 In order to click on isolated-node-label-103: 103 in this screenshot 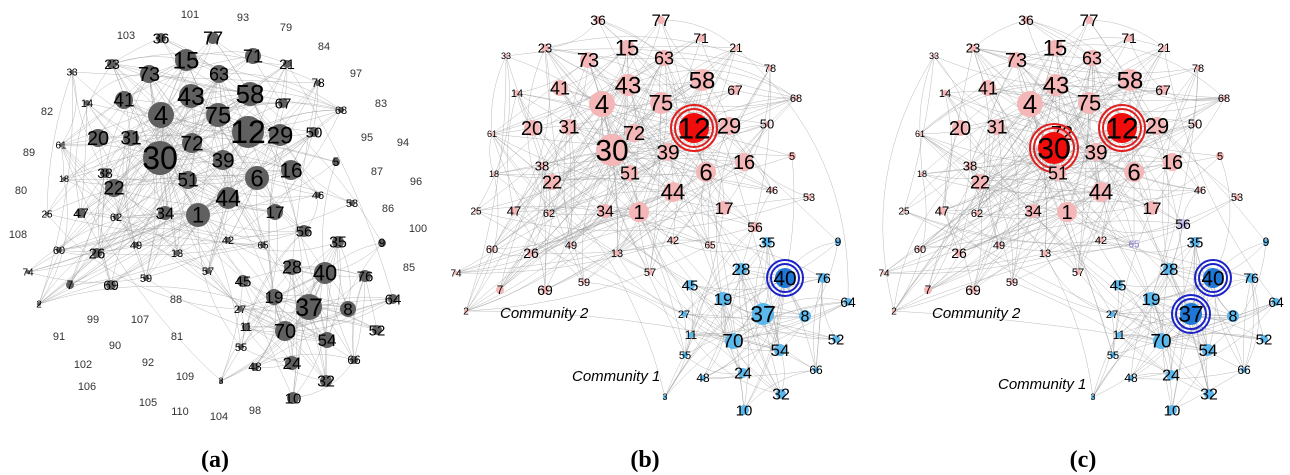, I will do `click(126, 36)`.